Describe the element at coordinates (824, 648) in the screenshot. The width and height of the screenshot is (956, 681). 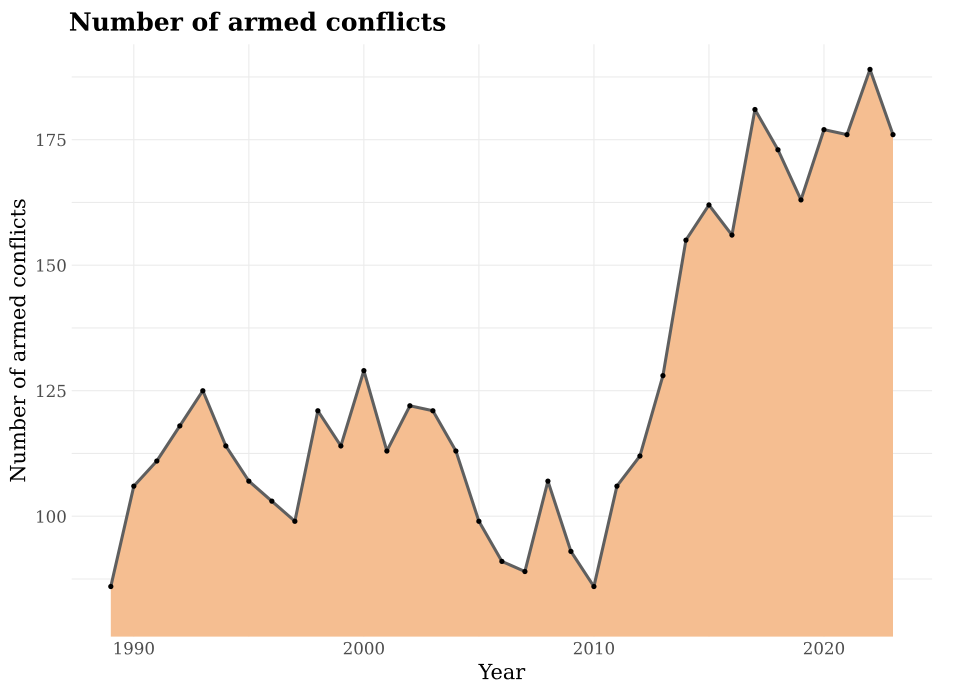
I see `x-tick-label: 2020` at that location.